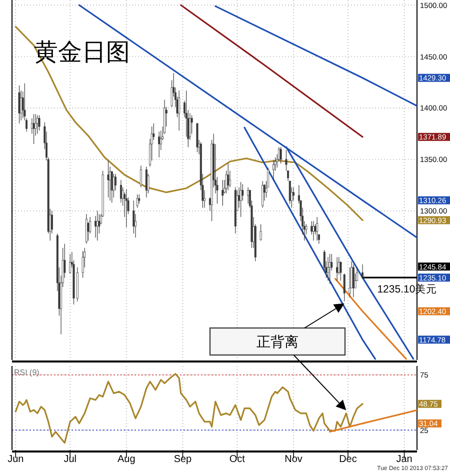 This screenshot has height=472, width=450. What do you see at coordinates (16, 459) in the screenshot?
I see `x-tick-label: Jun` at bounding box center [16, 459].